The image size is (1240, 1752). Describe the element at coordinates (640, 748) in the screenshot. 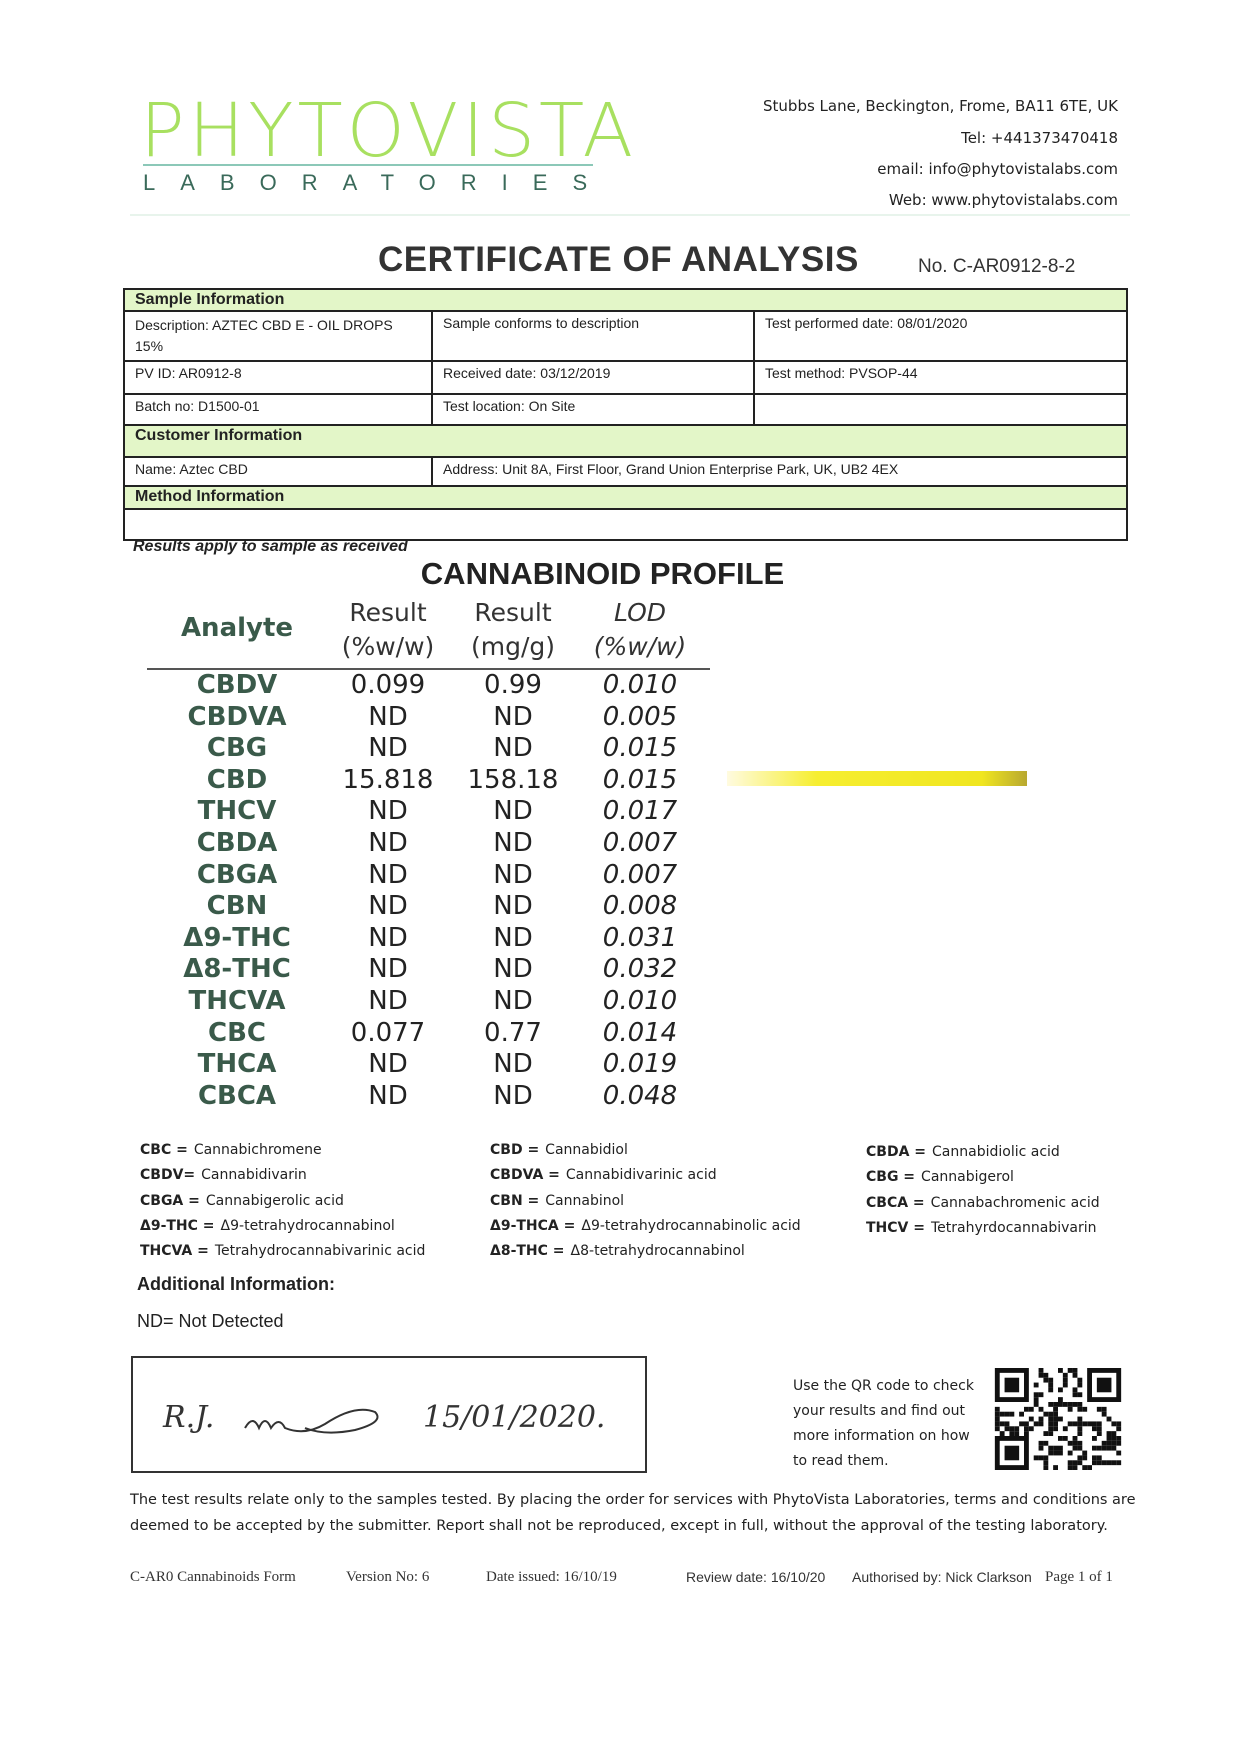

I see `lod-value: 0.015` at that location.